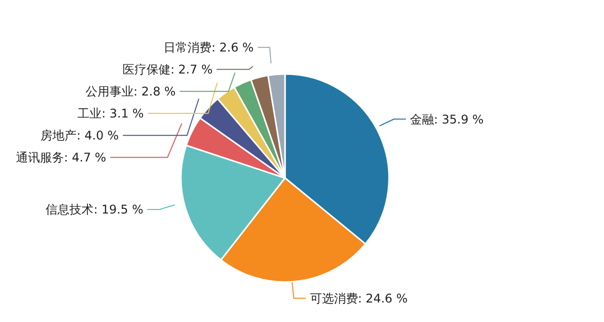 The image size is (604, 322). What do you see at coordinates (79, 135) in the screenshot?
I see `slice-label: 房地产: 4.0 %` at bounding box center [79, 135].